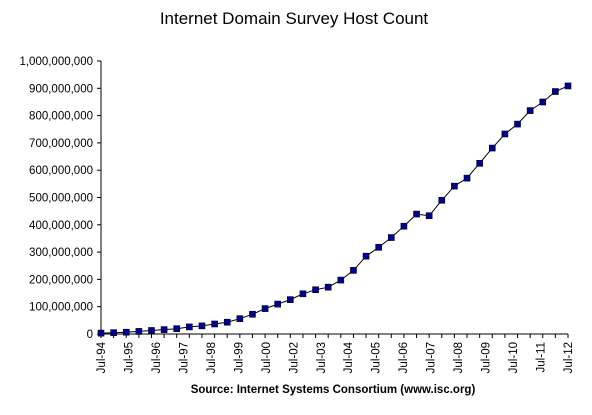 Image resolution: width=592 pixels, height=415 pixels. I want to click on x-tick-label: Jul-00, so click(267, 357).